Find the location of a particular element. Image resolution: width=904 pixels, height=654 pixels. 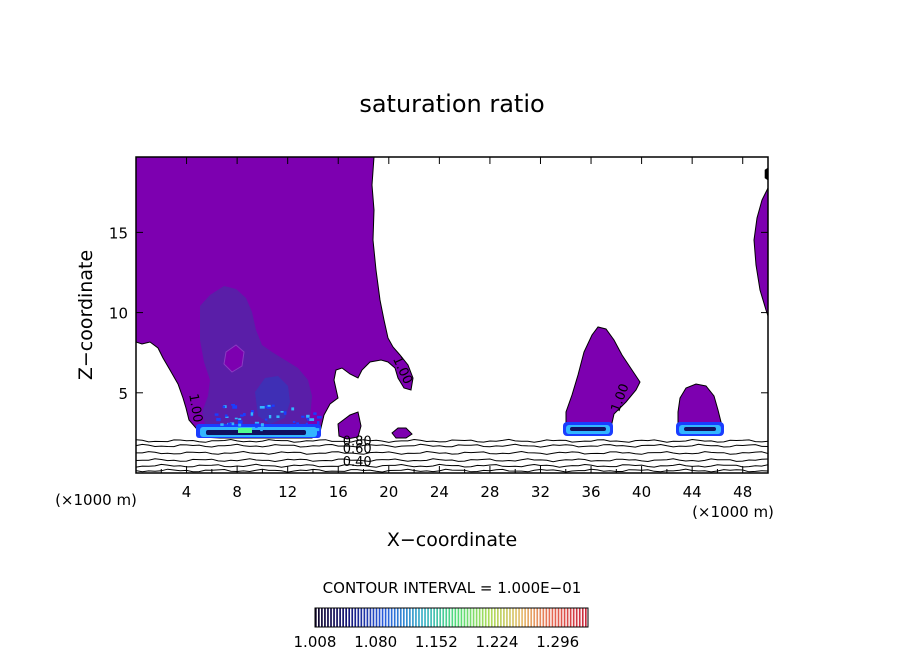

colorbar-label: 1.296 is located at coordinates (557, 642).